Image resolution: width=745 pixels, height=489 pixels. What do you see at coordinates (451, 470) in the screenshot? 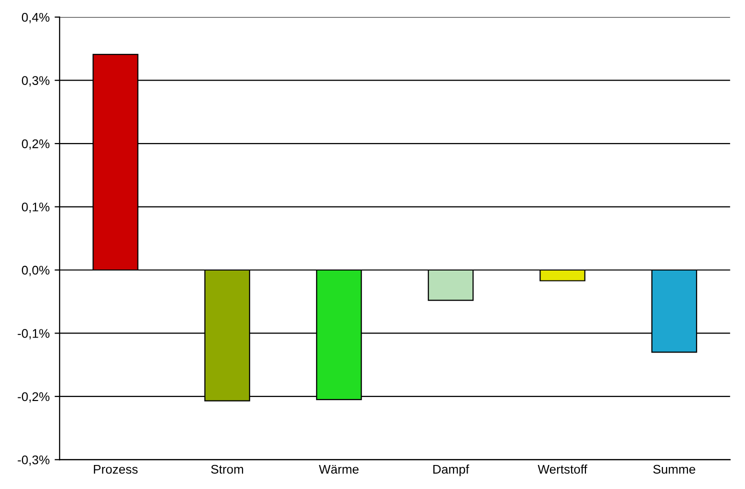
I see `x-tick-label: Dampf` at bounding box center [451, 470].